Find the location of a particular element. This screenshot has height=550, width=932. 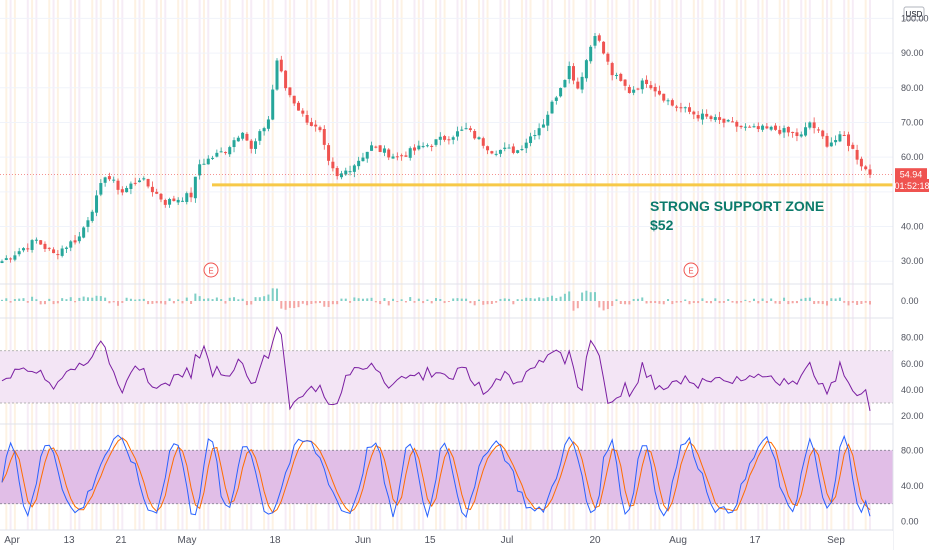

rsi-pane is located at coordinates (446, 368).